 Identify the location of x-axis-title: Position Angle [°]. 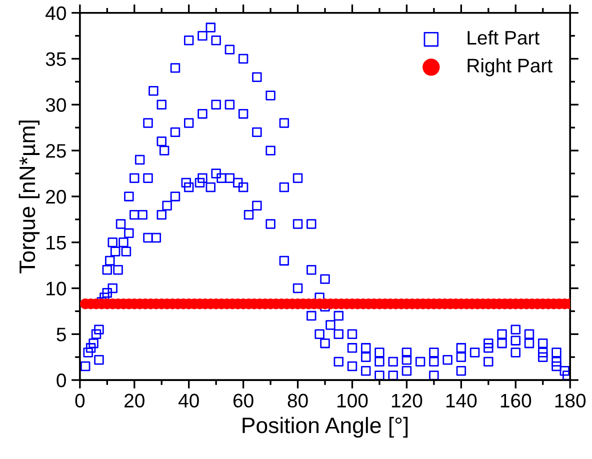
(325, 427).